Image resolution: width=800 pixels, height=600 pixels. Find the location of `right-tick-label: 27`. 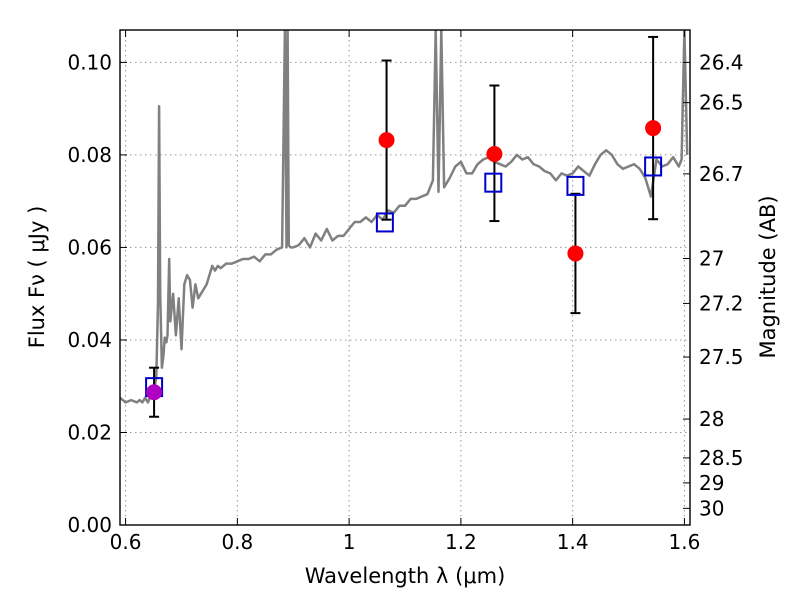

right-tick-label: 27 is located at coordinates (711, 259).